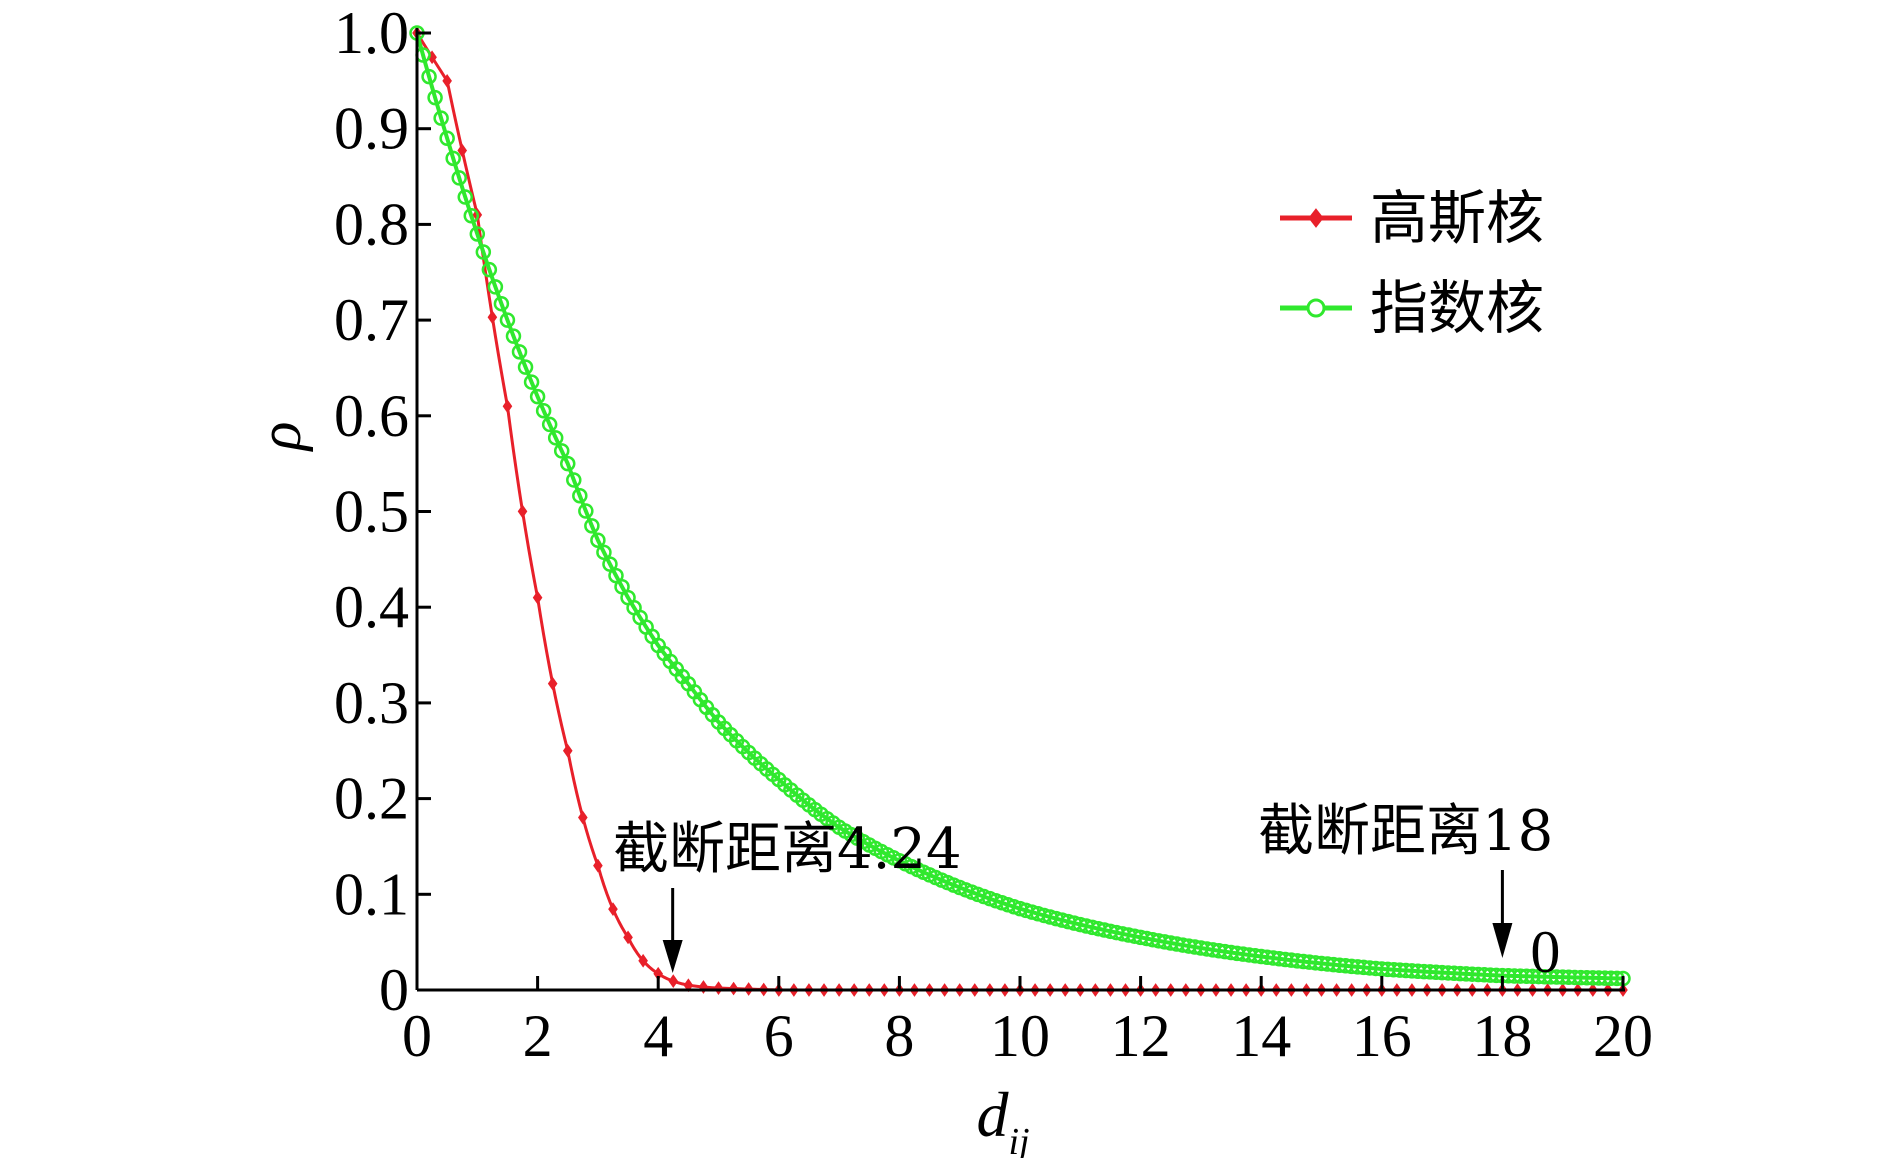 The height and width of the screenshot is (1158, 1890). I want to click on y-tick-label: 0.8, so click(371, 224).